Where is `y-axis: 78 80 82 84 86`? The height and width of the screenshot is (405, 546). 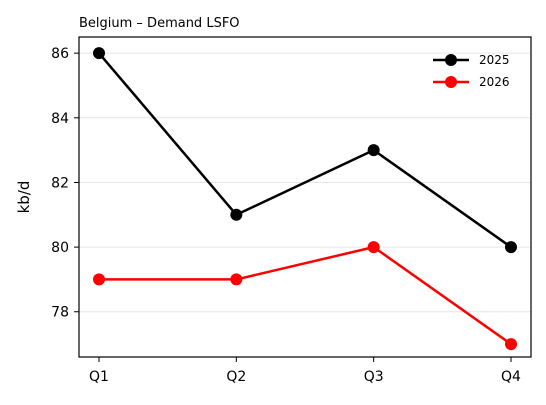
y-axis: 78 80 82 84 86 is located at coordinates (65, 183).